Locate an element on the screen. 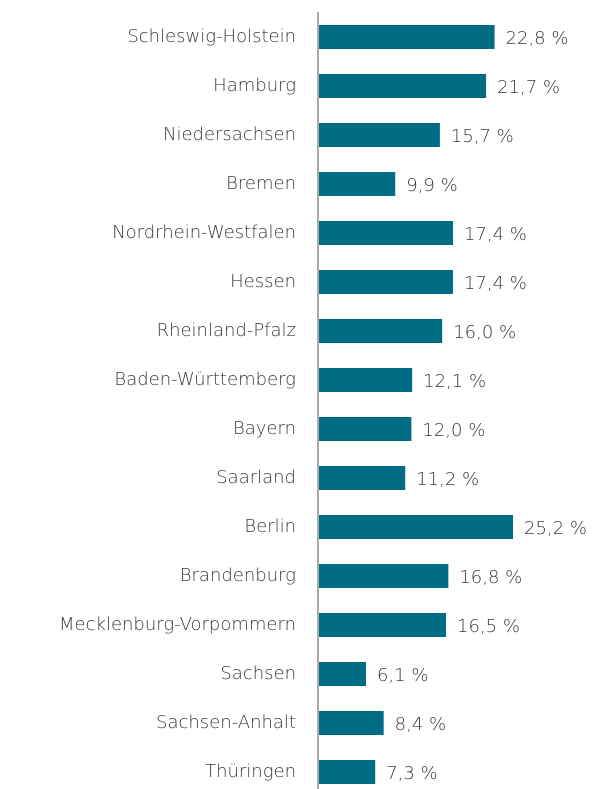 This screenshot has width=612, height=789. value-label: 11,2 % is located at coordinates (447, 479).